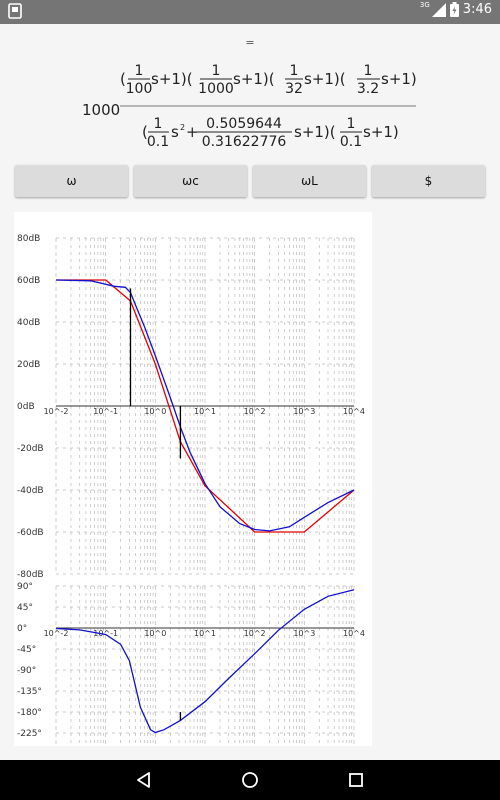  What do you see at coordinates (424, 4) in the screenshot?
I see `network-type: 3G` at bounding box center [424, 4].